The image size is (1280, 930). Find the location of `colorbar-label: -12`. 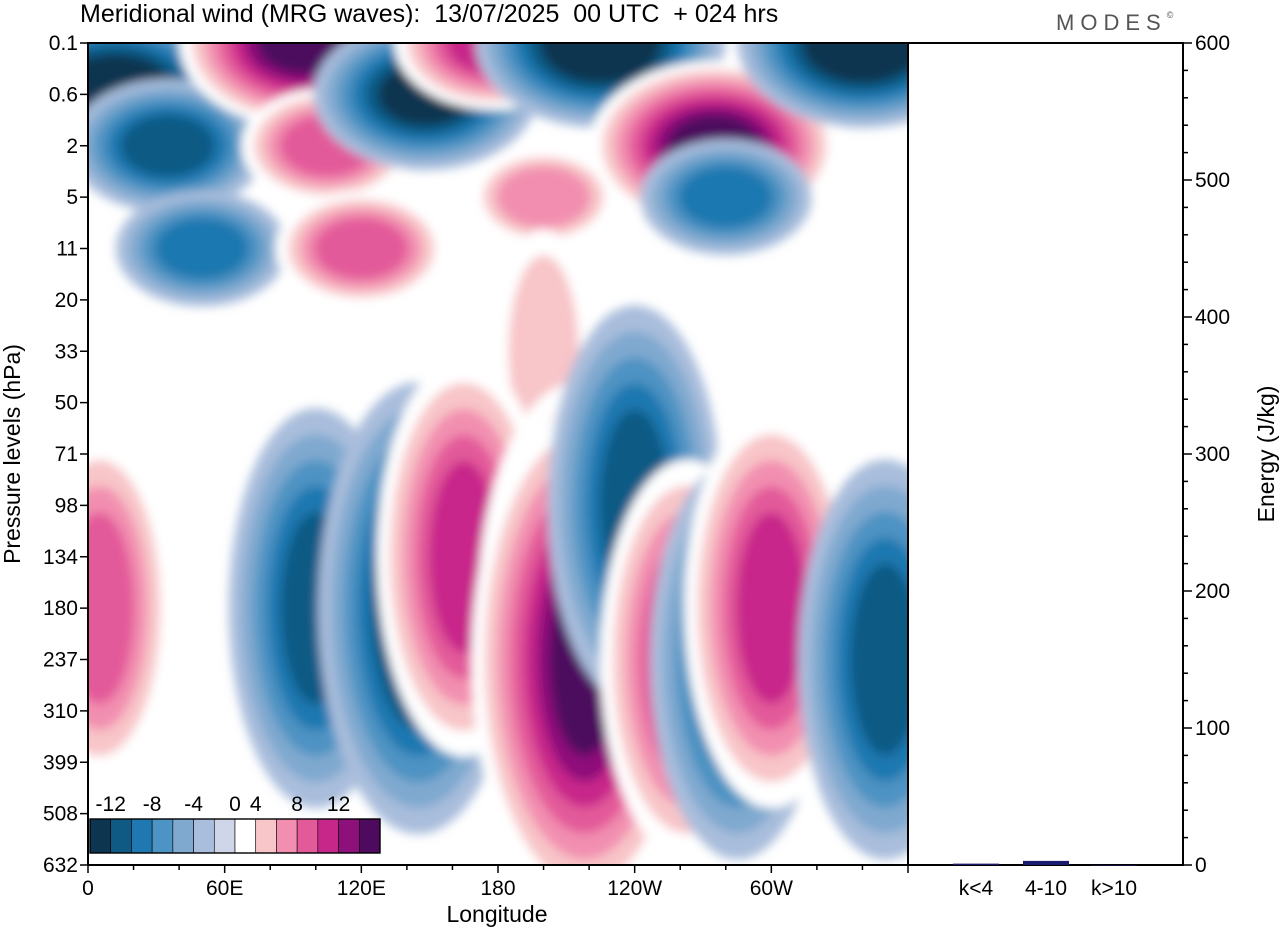

colorbar-label: -12 is located at coordinates (111, 804).